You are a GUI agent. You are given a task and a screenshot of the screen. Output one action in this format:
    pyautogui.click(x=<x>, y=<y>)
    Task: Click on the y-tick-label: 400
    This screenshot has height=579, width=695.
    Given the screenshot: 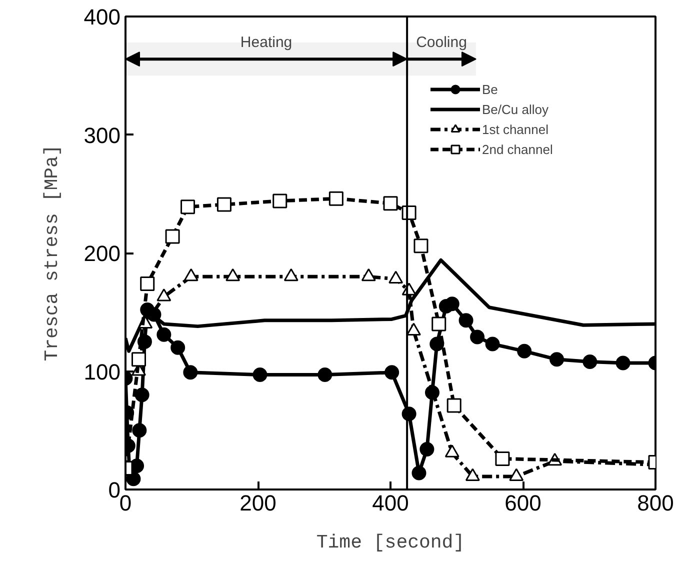 What is the action you would take?
    pyautogui.click(x=102, y=17)
    